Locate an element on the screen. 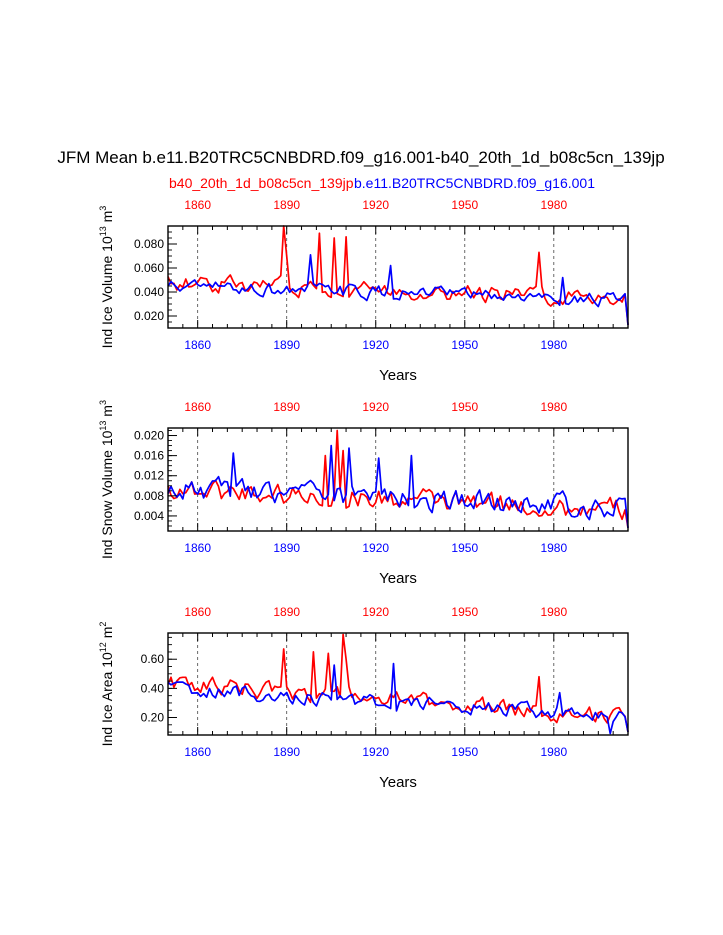 This screenshot has width=723, height=935. y-tick-label: 0.20 is located at coordinates (153, 718).